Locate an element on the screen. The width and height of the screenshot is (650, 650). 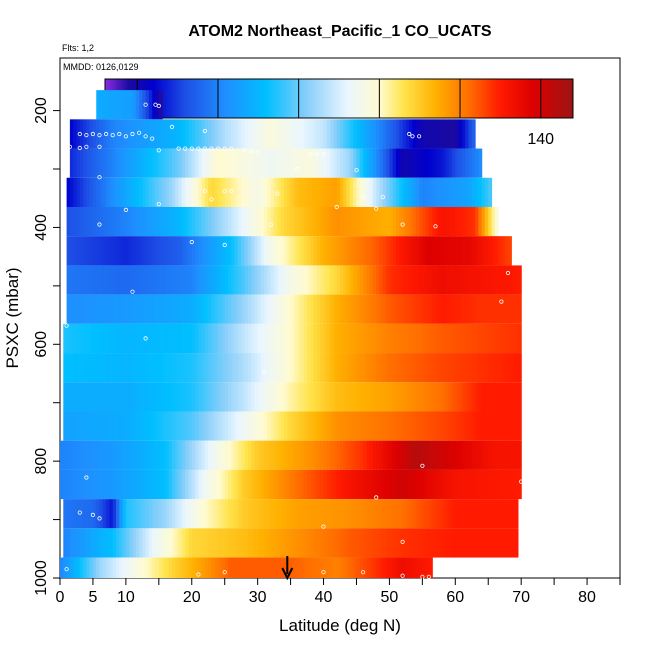
flights-label: Flts: 1,2 is located at coordinates (78, 48).